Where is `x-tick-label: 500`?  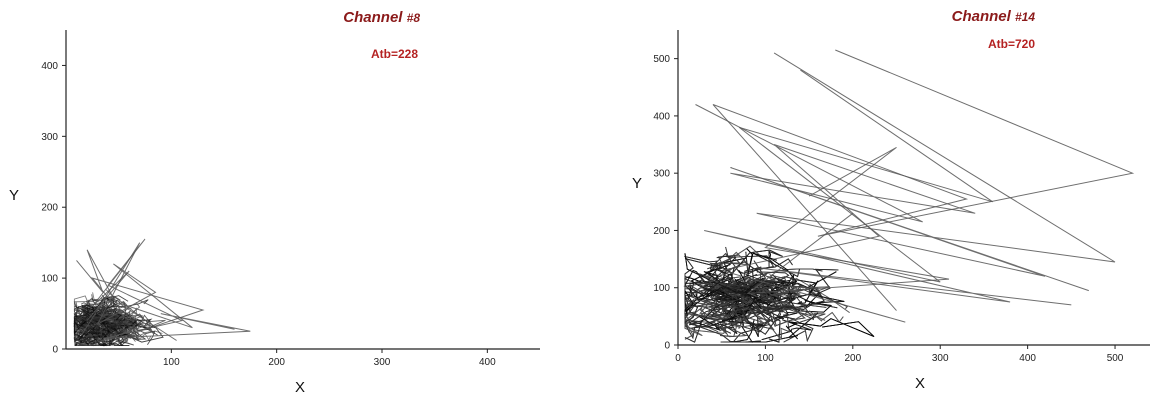 x-tick-label: 500 is located at coordinates (1115, 358).